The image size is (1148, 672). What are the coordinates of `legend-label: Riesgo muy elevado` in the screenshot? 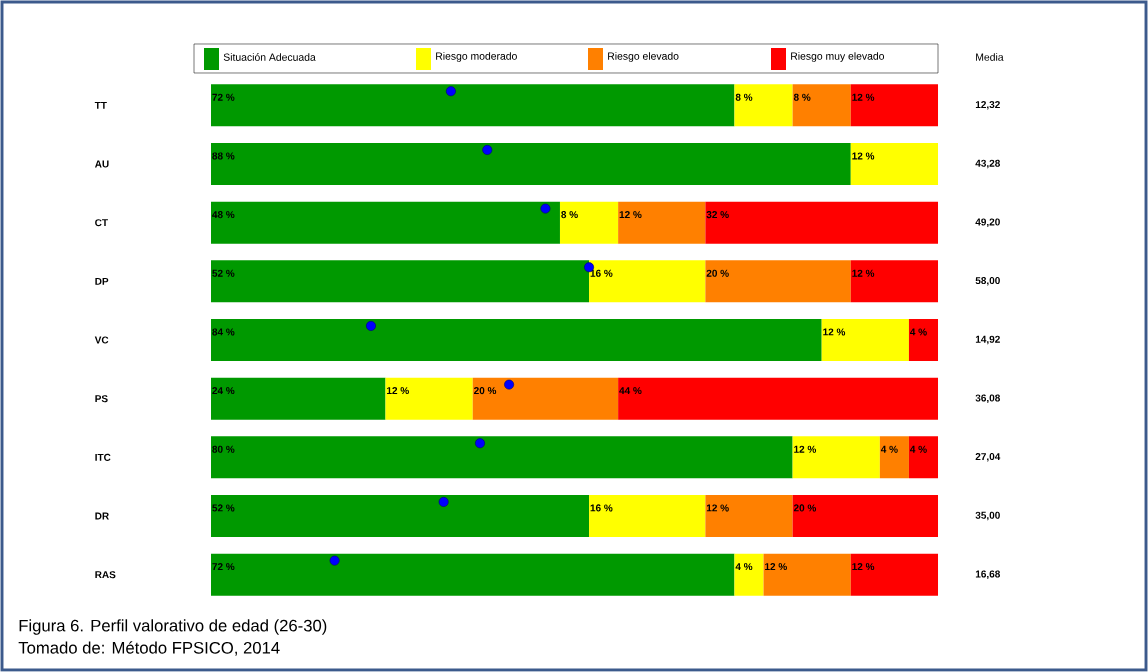 It's located at (838, 57).